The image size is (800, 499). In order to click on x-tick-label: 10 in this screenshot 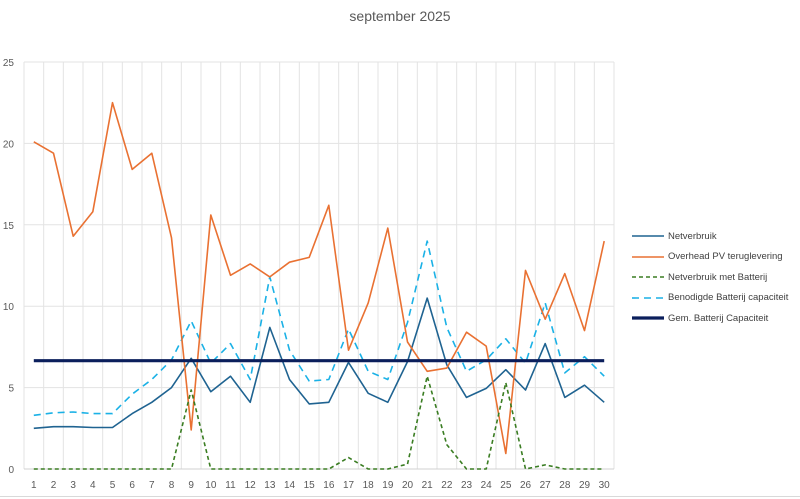, I will do `click(211, 485)`.